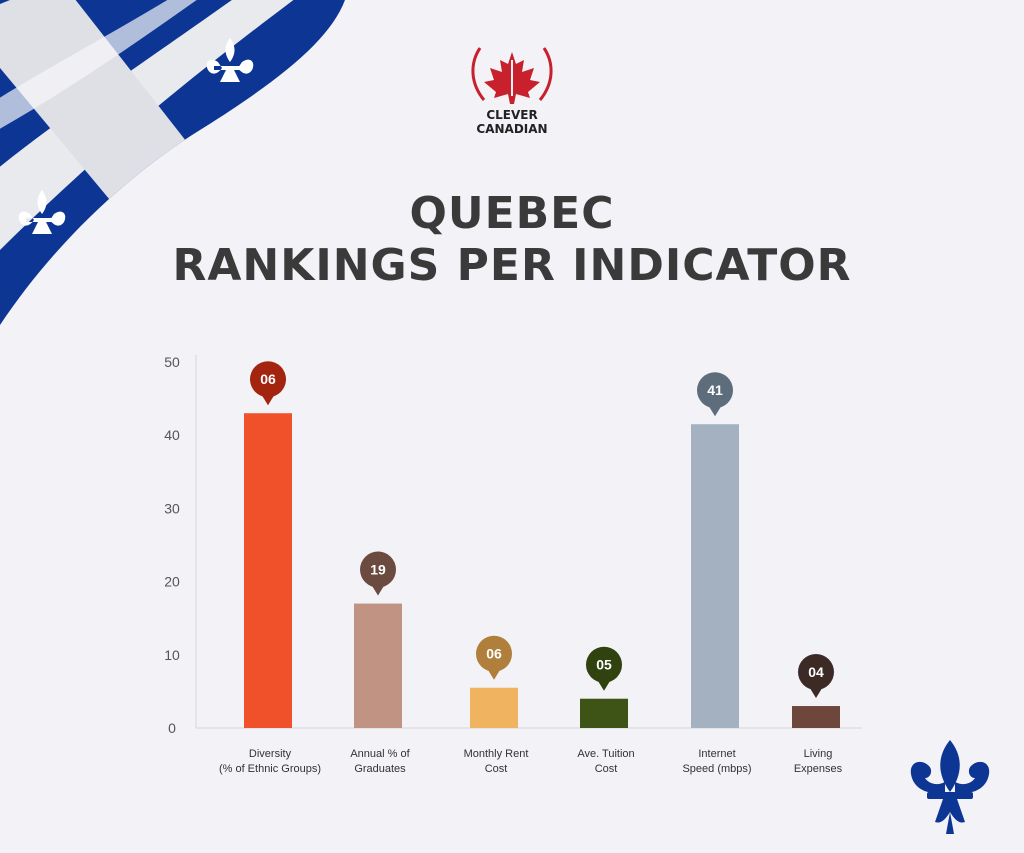 The width and height of the screenshot is (1024, 853). I want to click on page-title-line1: QUEBEC, so click(512, 213).